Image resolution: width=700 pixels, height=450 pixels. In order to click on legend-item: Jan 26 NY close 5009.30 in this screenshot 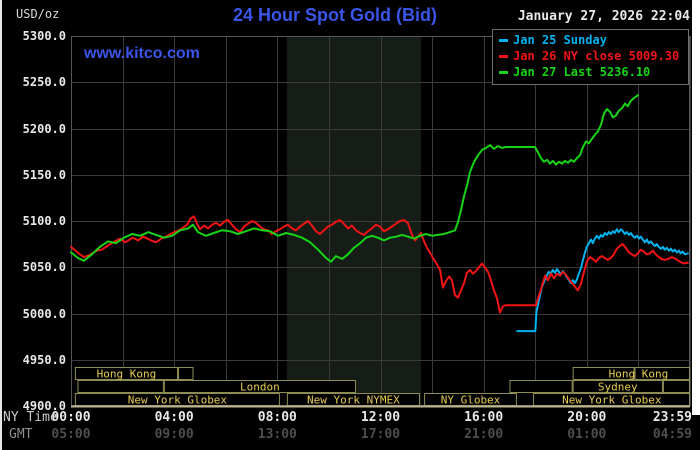, I will do `click(592, 56)`.